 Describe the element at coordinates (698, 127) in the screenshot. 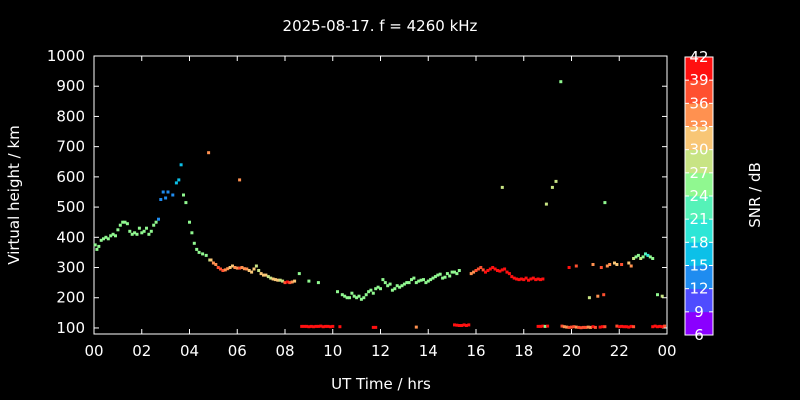

I see `colorbar-tick-label: 33` at that location.